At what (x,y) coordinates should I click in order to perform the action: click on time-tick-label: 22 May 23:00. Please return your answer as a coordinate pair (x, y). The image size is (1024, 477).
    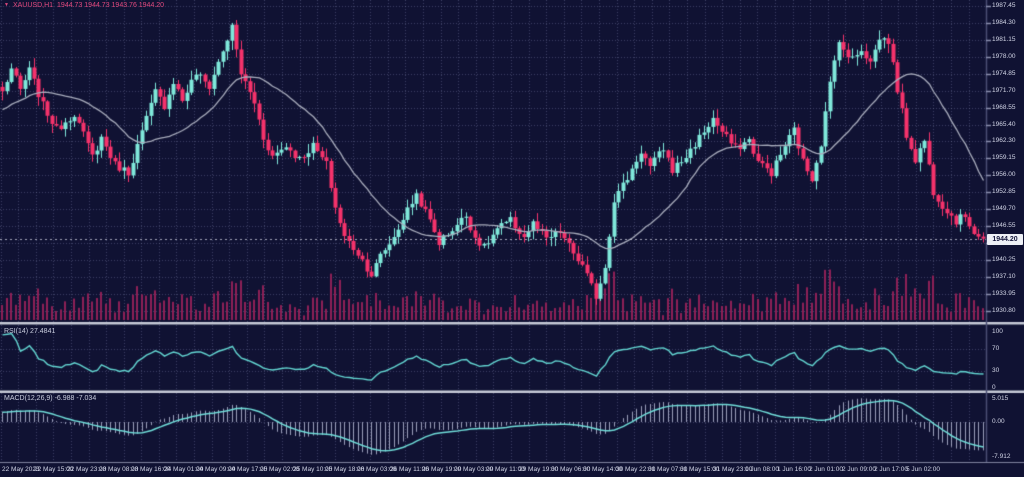
    Looking at the image, I should click on (87, 469).